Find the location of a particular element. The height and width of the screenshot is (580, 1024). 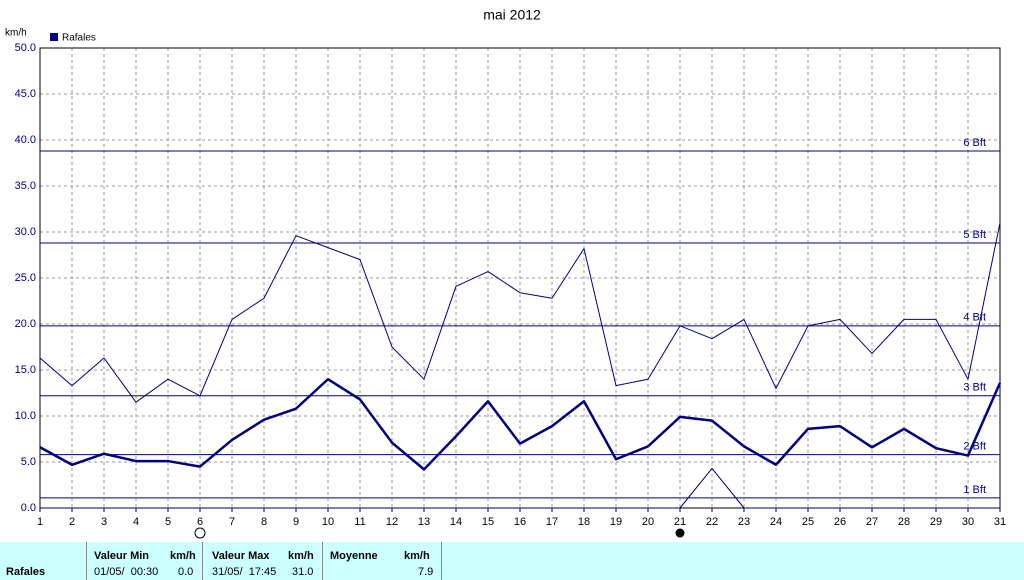

reference-label: 1 Bft is located at coordinates (974, 490).